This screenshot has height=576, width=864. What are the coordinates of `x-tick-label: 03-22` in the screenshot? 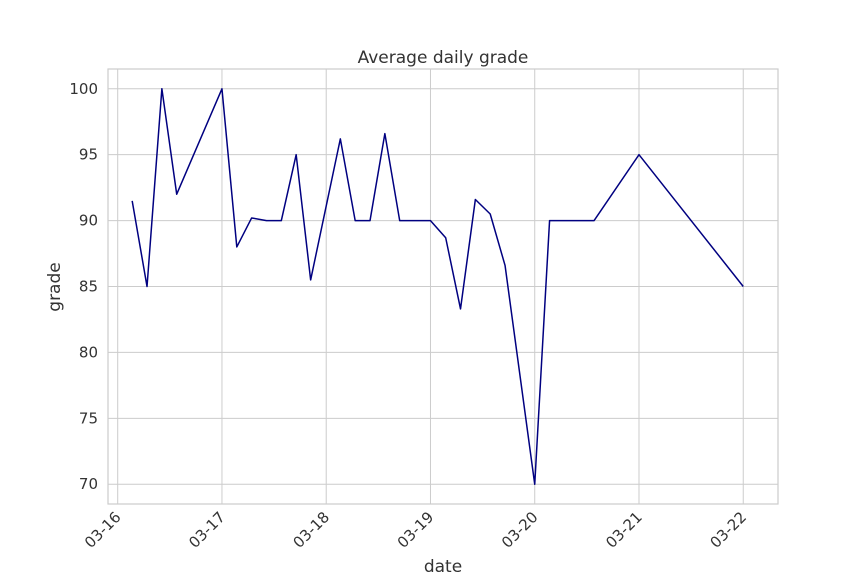 It's located at (729, 530).